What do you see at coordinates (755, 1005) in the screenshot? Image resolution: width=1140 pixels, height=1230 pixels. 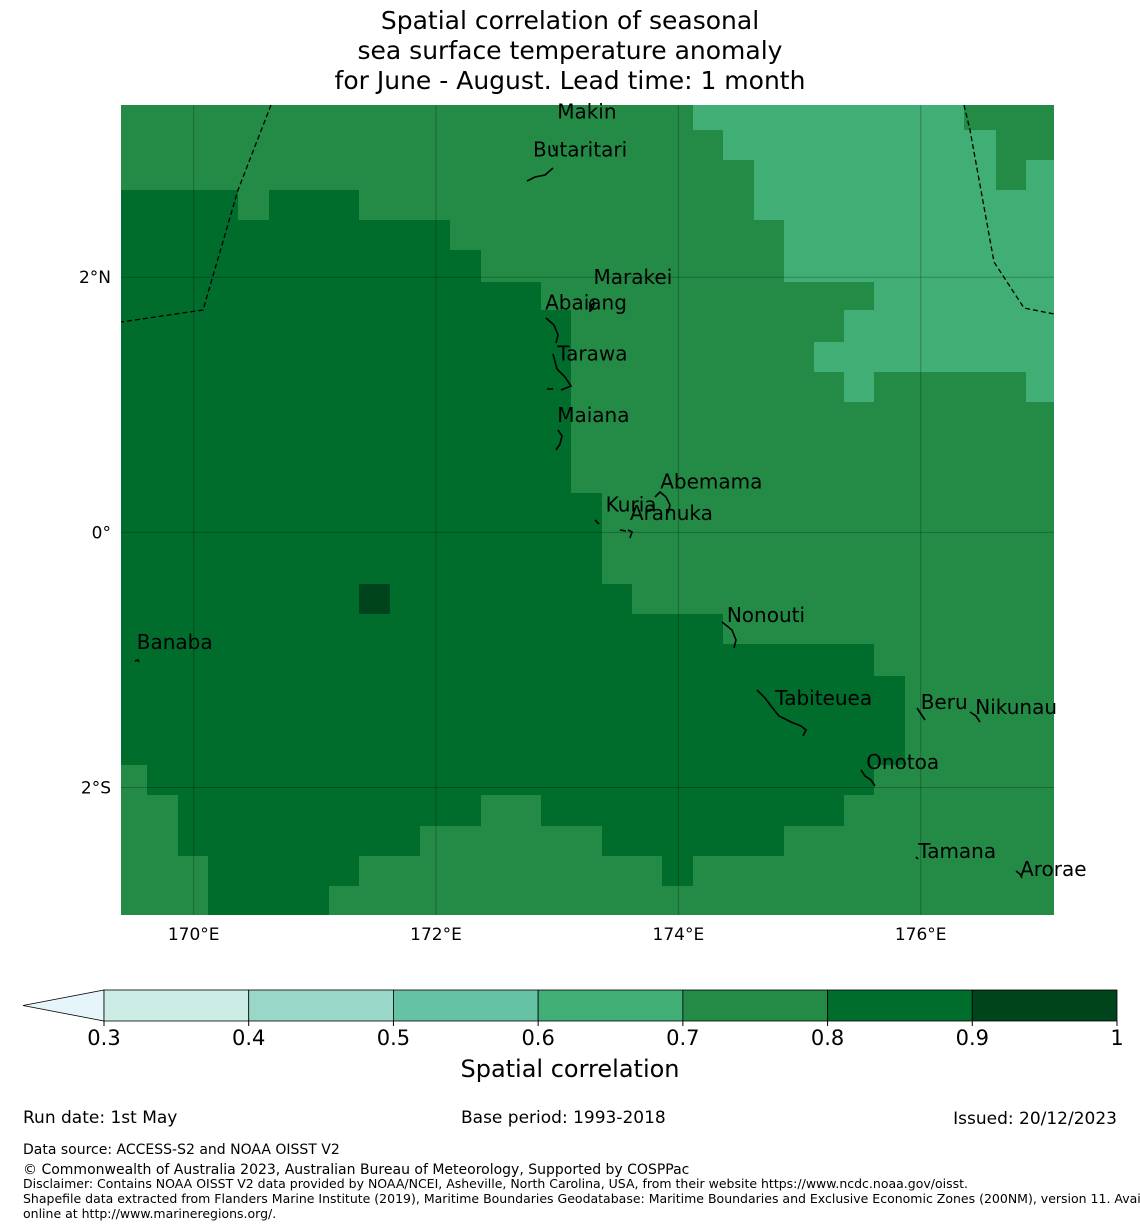 I see `colorbar-segment-0.7-0.8` at bounding box center [755, 1005].